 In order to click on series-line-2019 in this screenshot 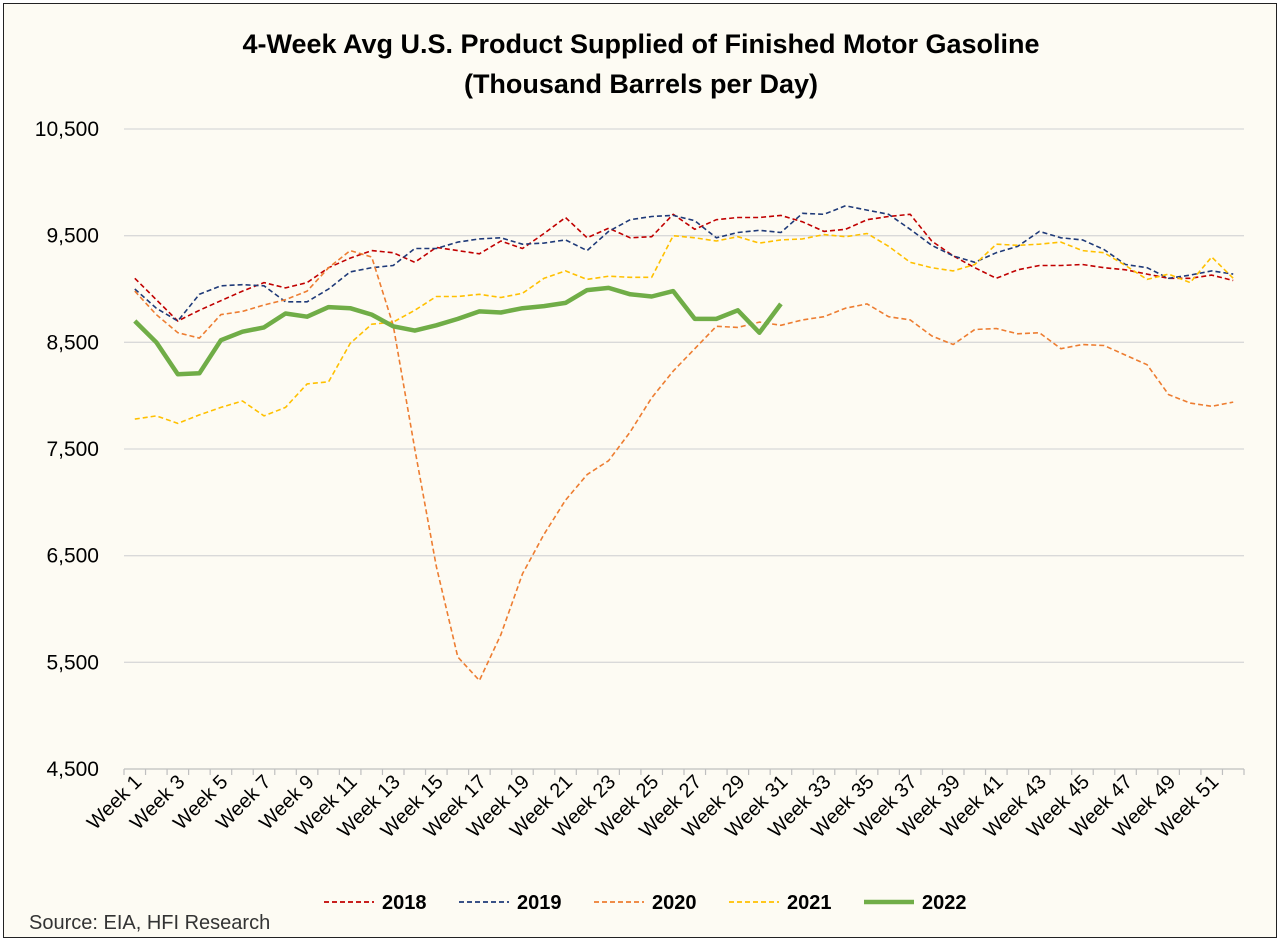, I will do `click(684, 263)`.